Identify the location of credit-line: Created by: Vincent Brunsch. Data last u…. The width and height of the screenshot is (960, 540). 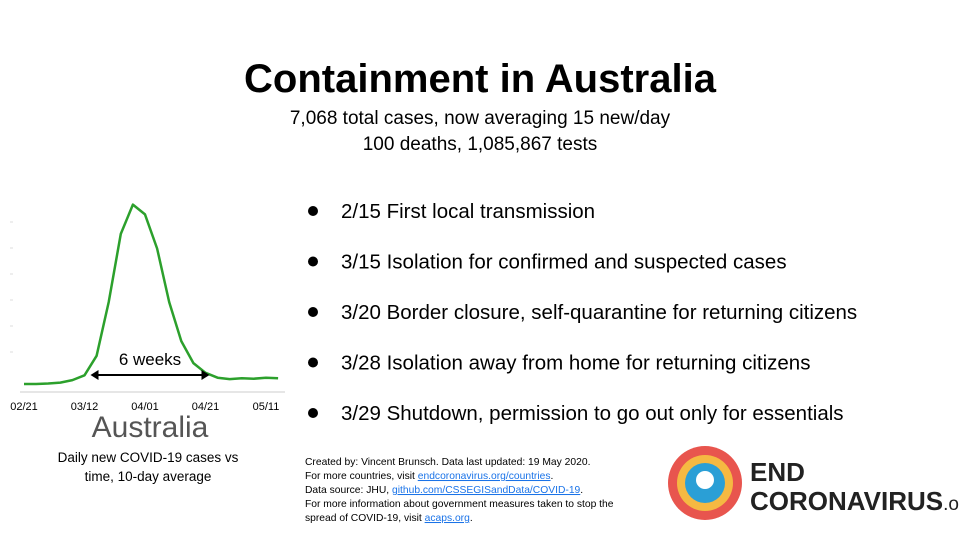
(447, 462).